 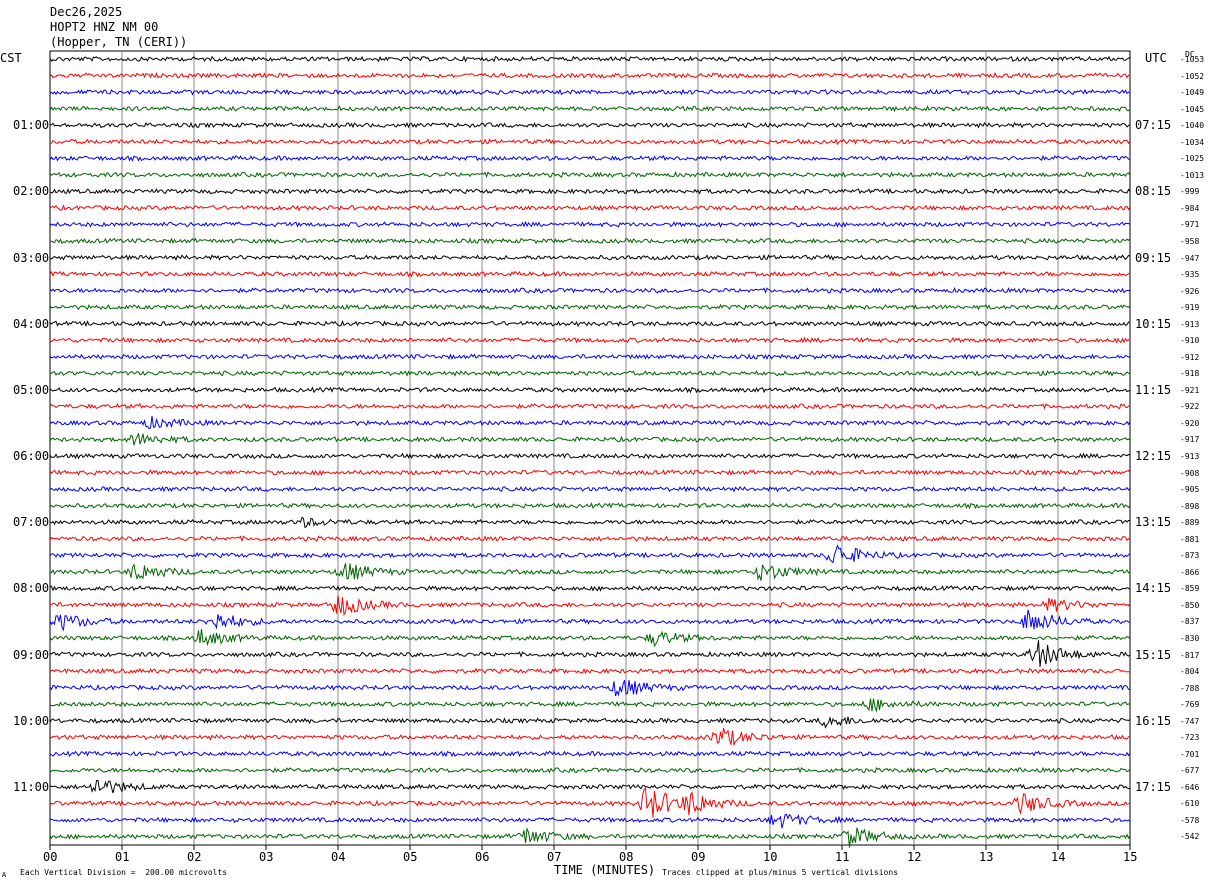 What do you see at coordinates (1190, 523) in the screenshot?
I see `dc-offset-label: -889` at bounding box center [1190, 523].